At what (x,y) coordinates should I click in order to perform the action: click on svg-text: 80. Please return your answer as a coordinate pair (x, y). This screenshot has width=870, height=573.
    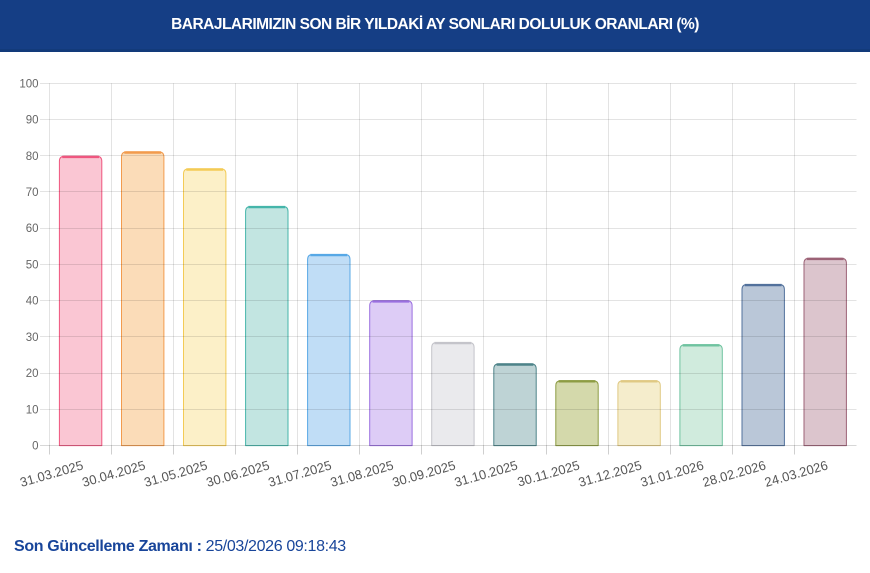
    Looking at the image, I should click on (32, 157).